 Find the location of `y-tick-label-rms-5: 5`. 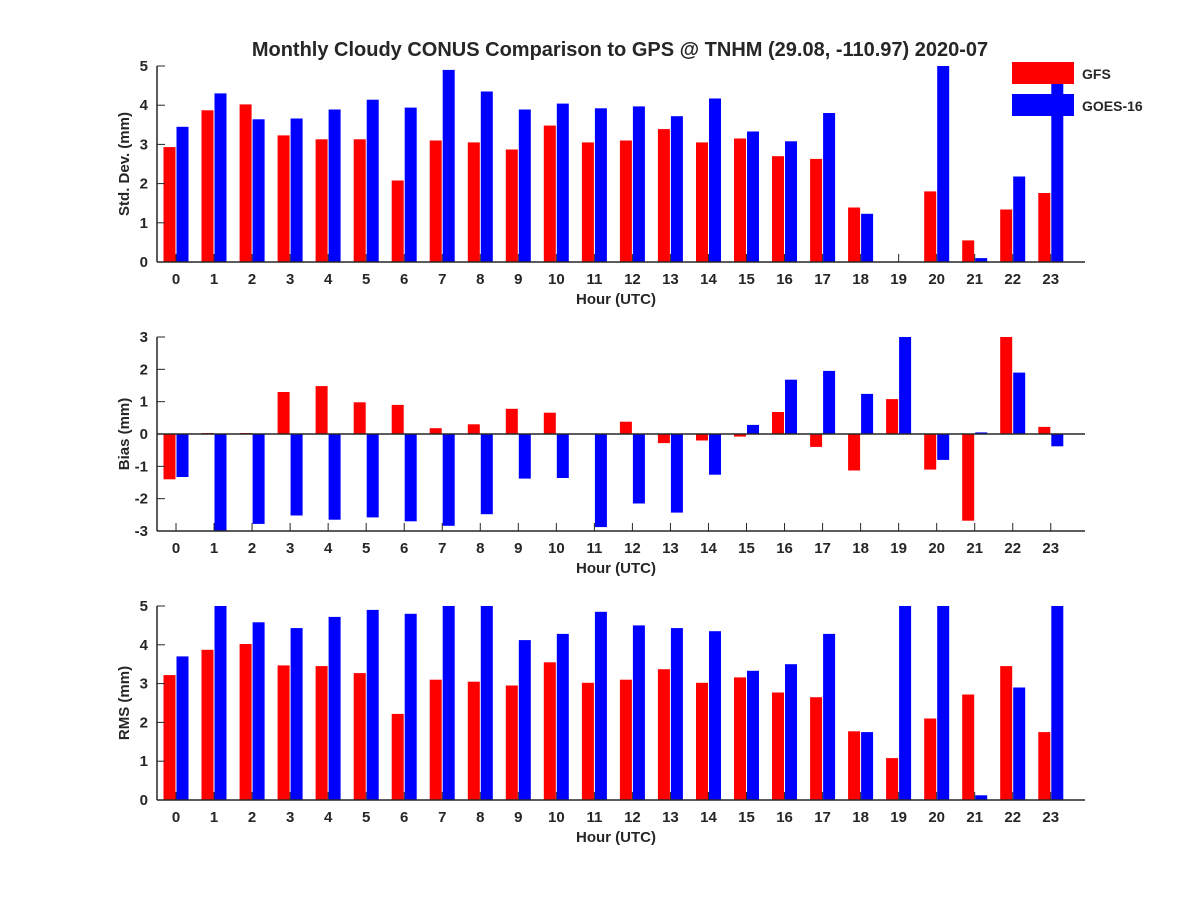

y-tick-label-rms-5: 5 is located at coordinates (144, 606).